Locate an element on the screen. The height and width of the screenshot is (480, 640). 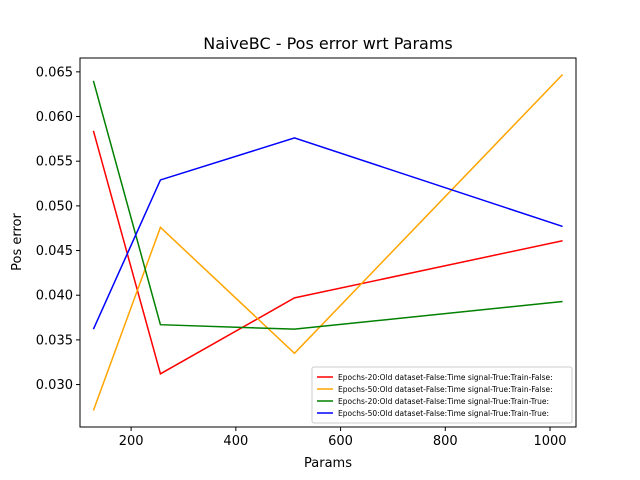
y-tick-label: 0.030 is located at coordinates (54, 385).